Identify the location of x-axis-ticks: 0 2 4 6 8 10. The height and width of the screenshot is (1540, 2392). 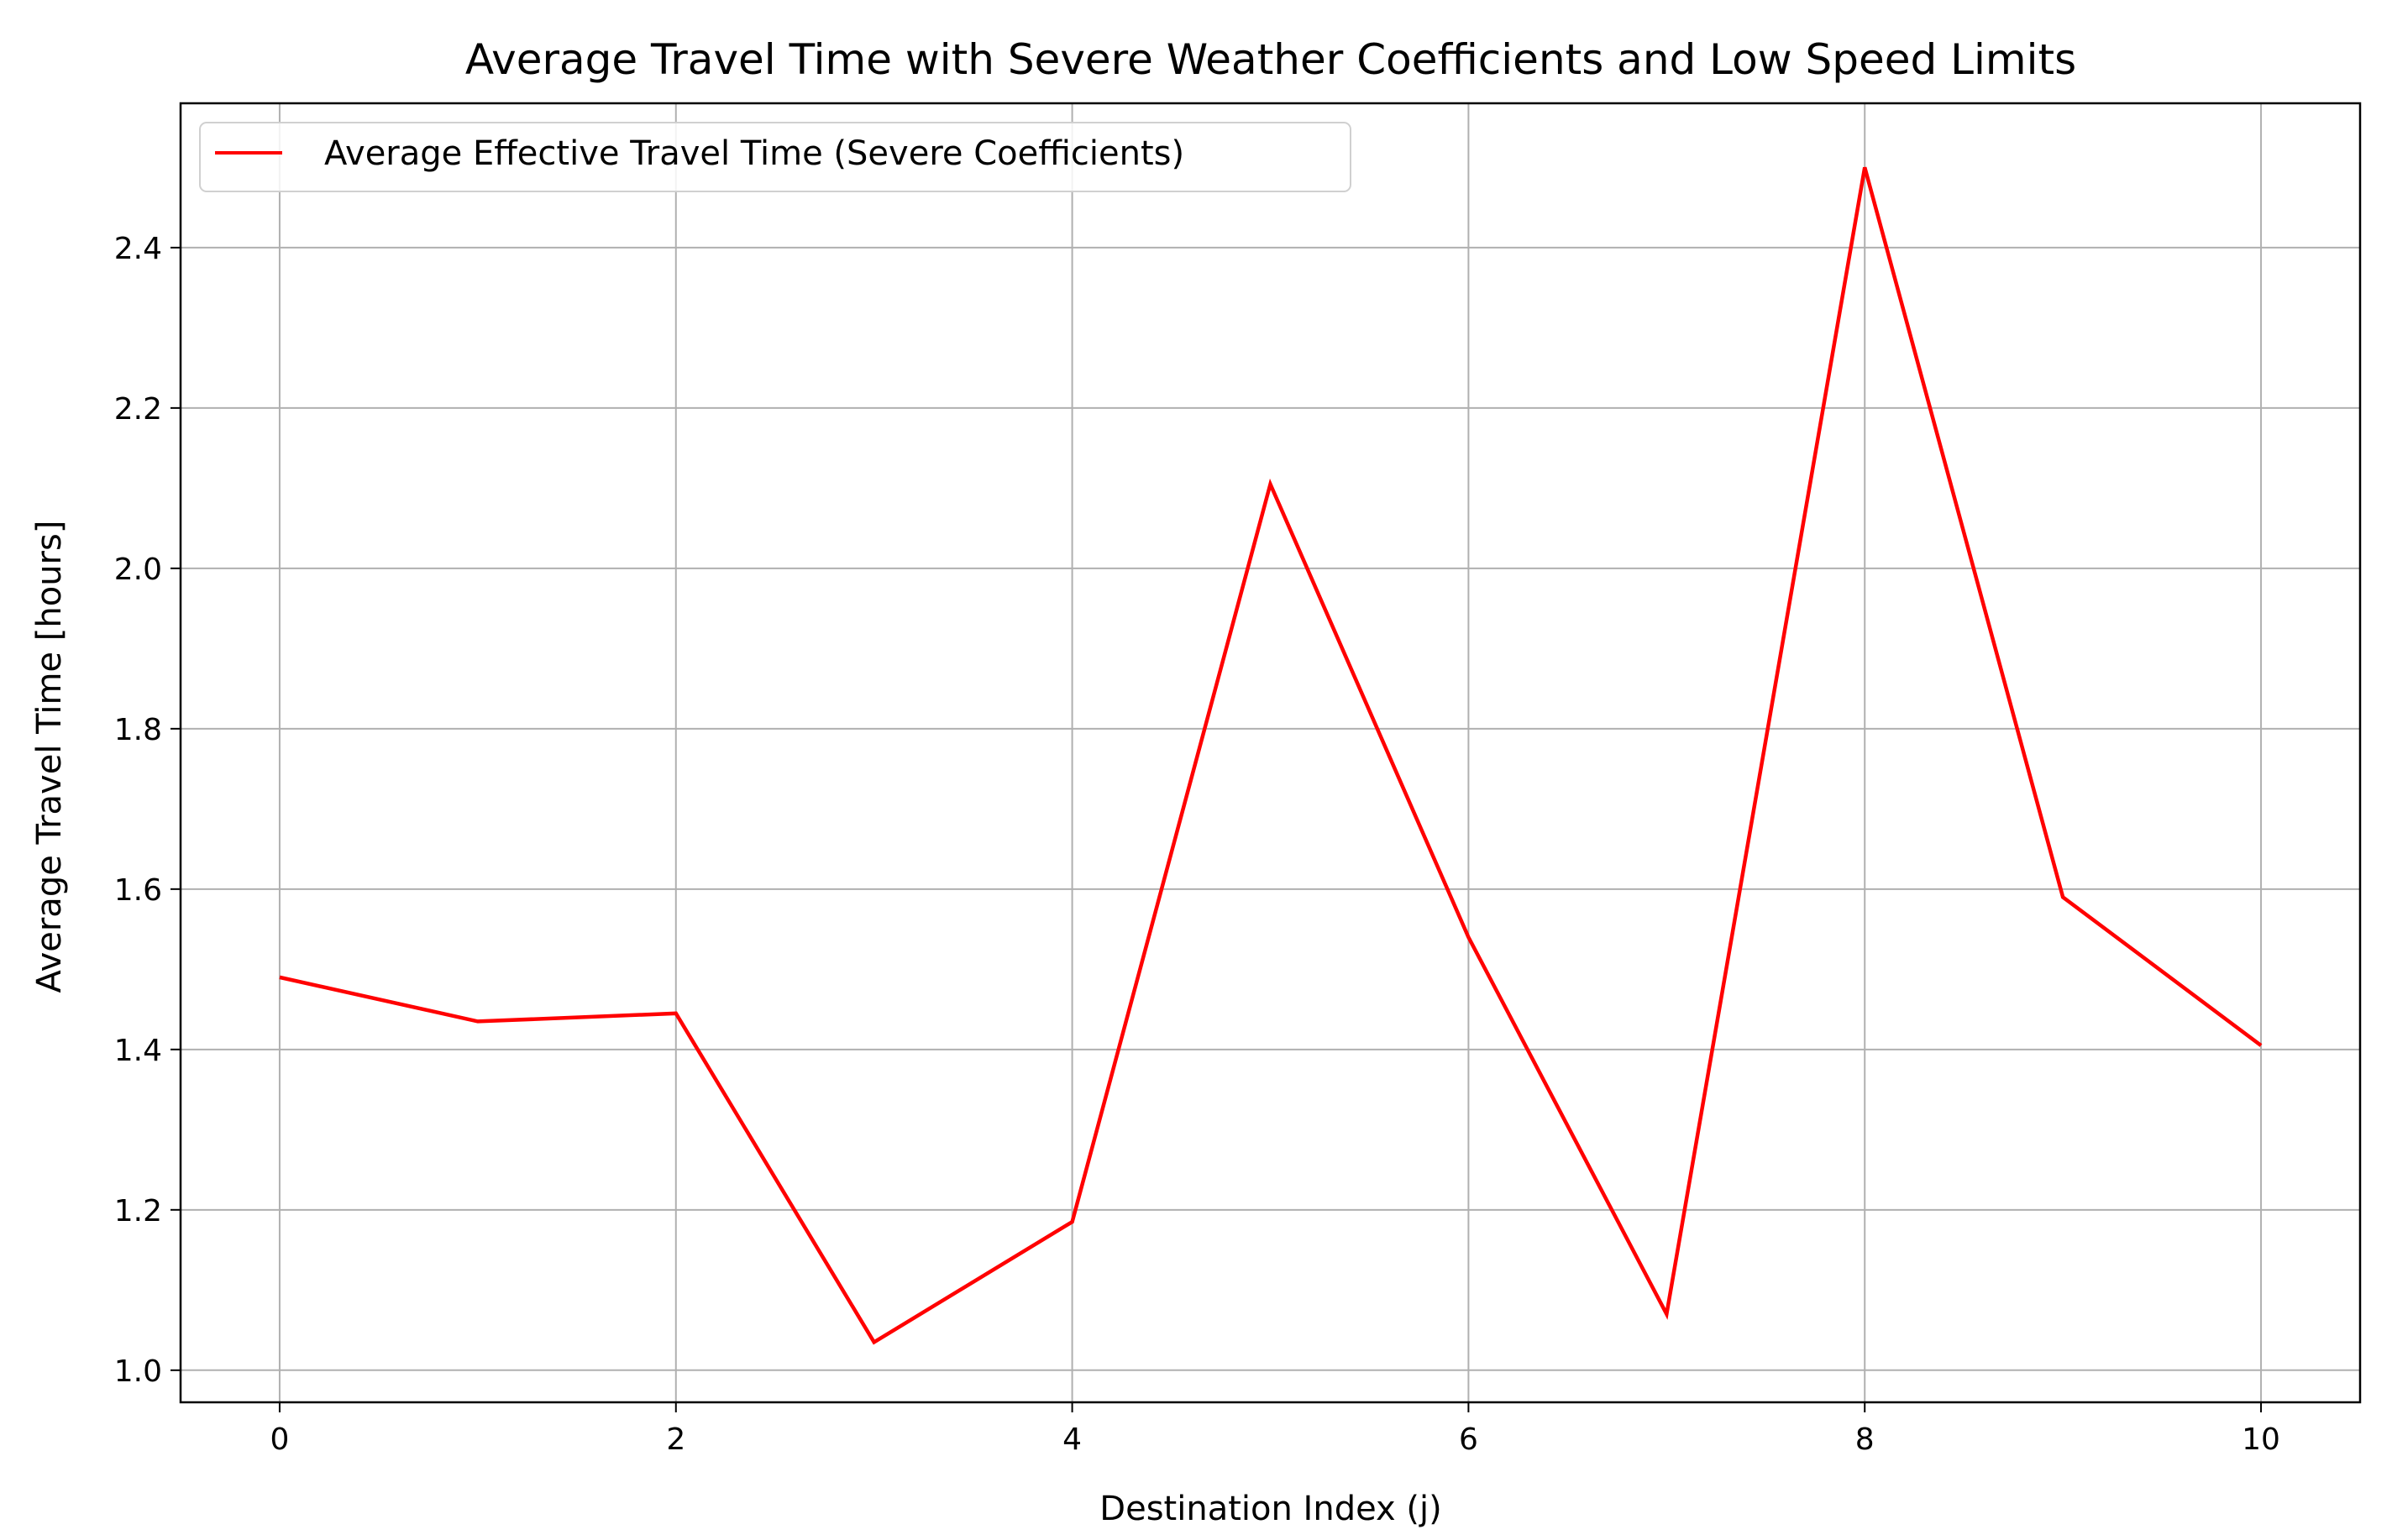
(1275, 1429).